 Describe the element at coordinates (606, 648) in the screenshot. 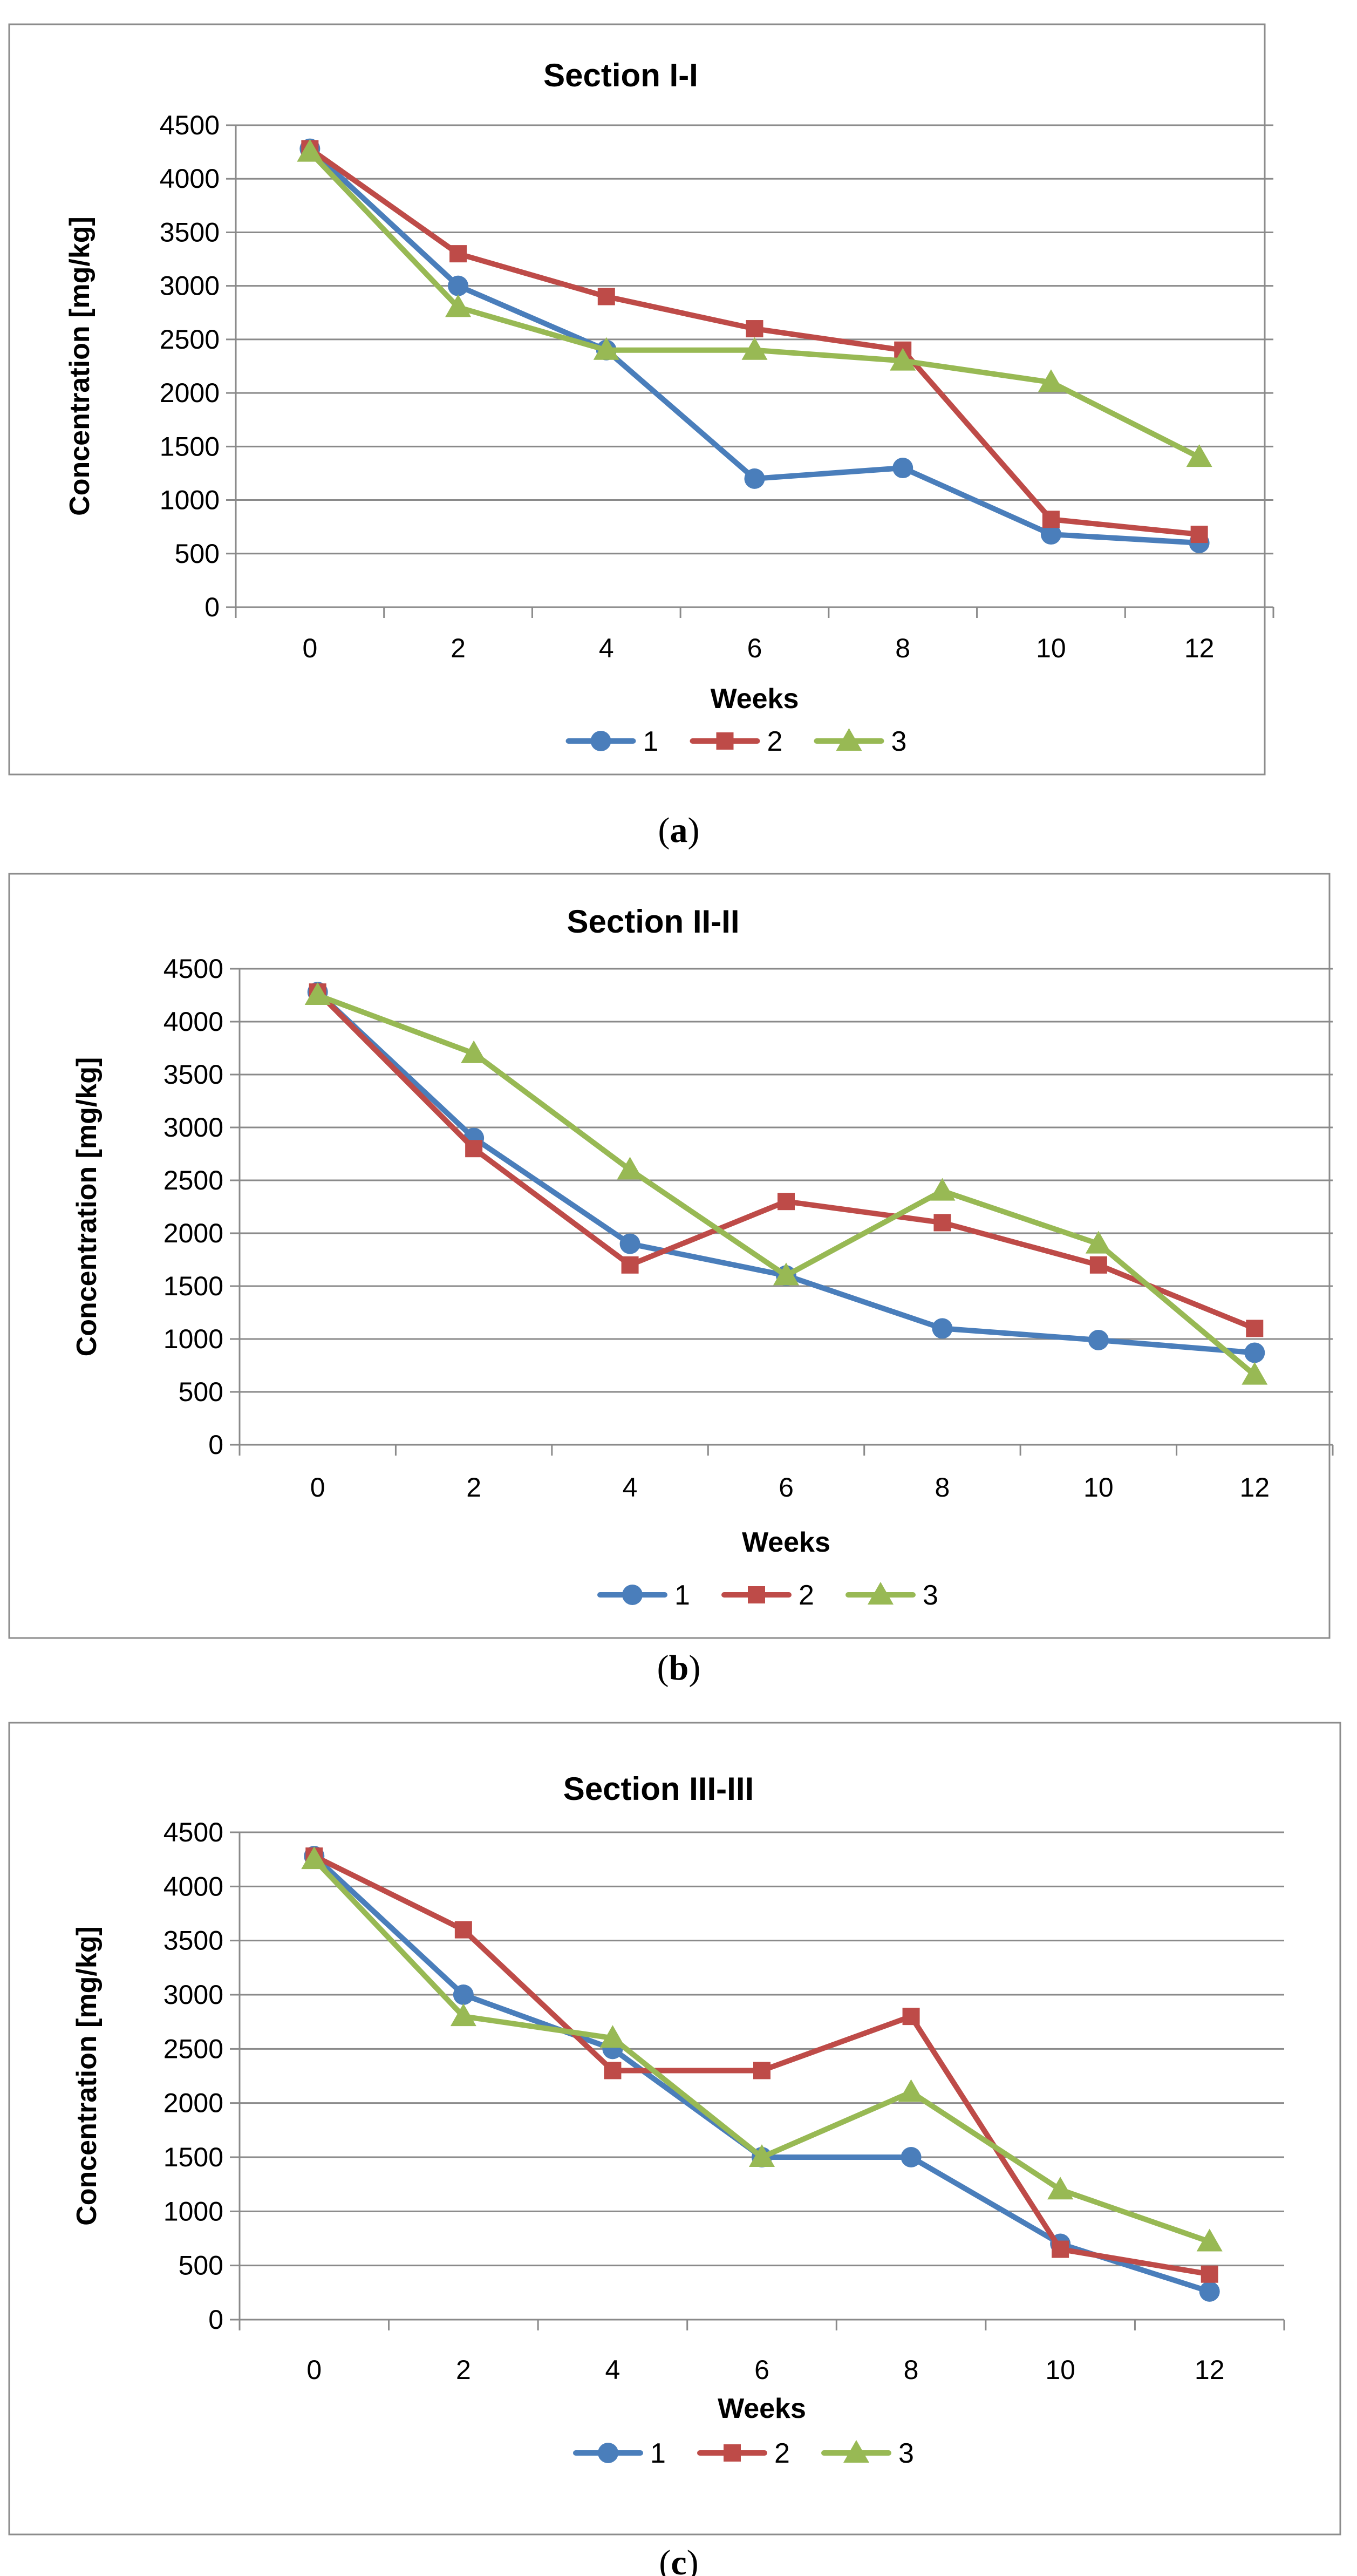

I see `x-tick-label: 4` at that location.